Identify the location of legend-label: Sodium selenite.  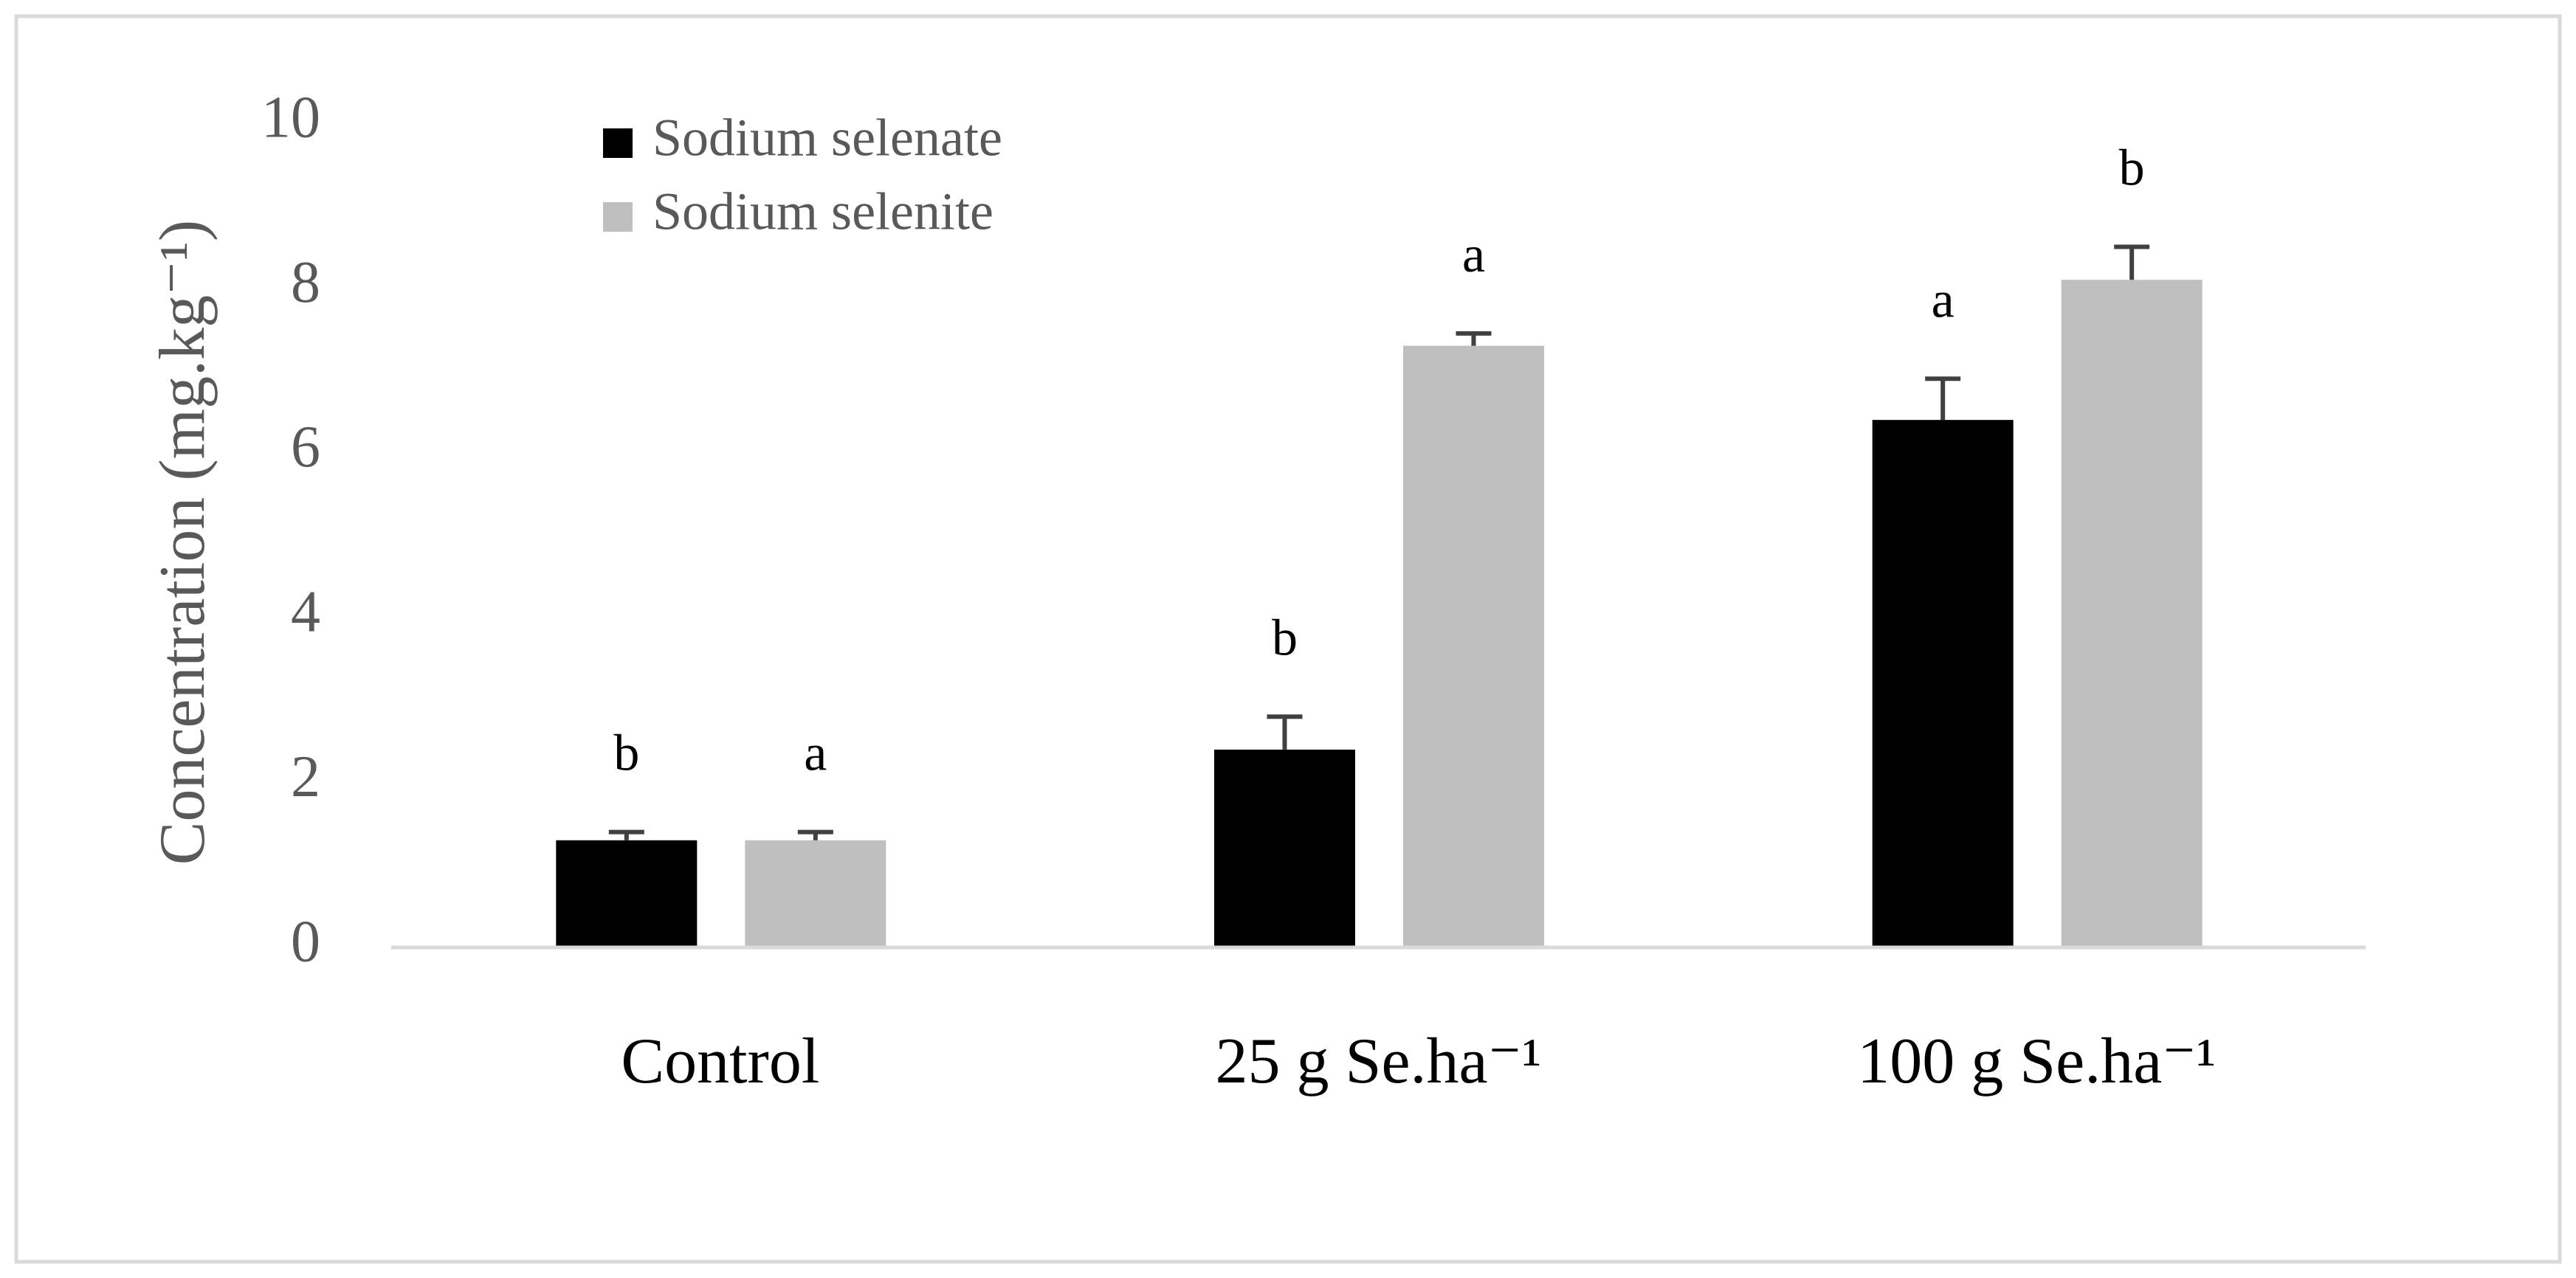
(822, 211).